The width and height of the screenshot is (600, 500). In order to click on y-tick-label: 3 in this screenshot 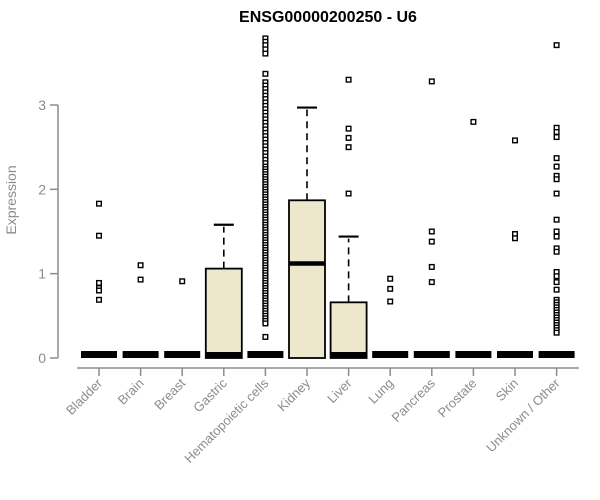, I will do `click(42, 105)`.